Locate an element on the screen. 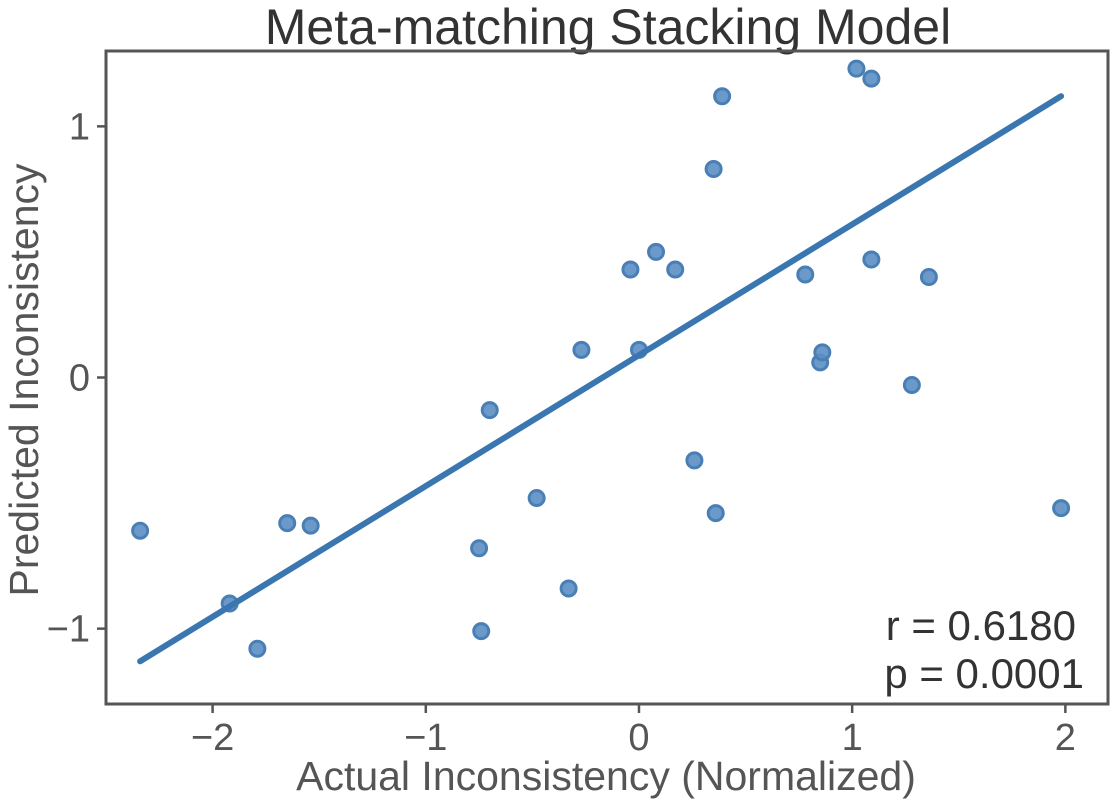 Image resolution: width=1116 pixels, height=803 pixels. x-tick-label: 1 is located at coordinates (852, 738).